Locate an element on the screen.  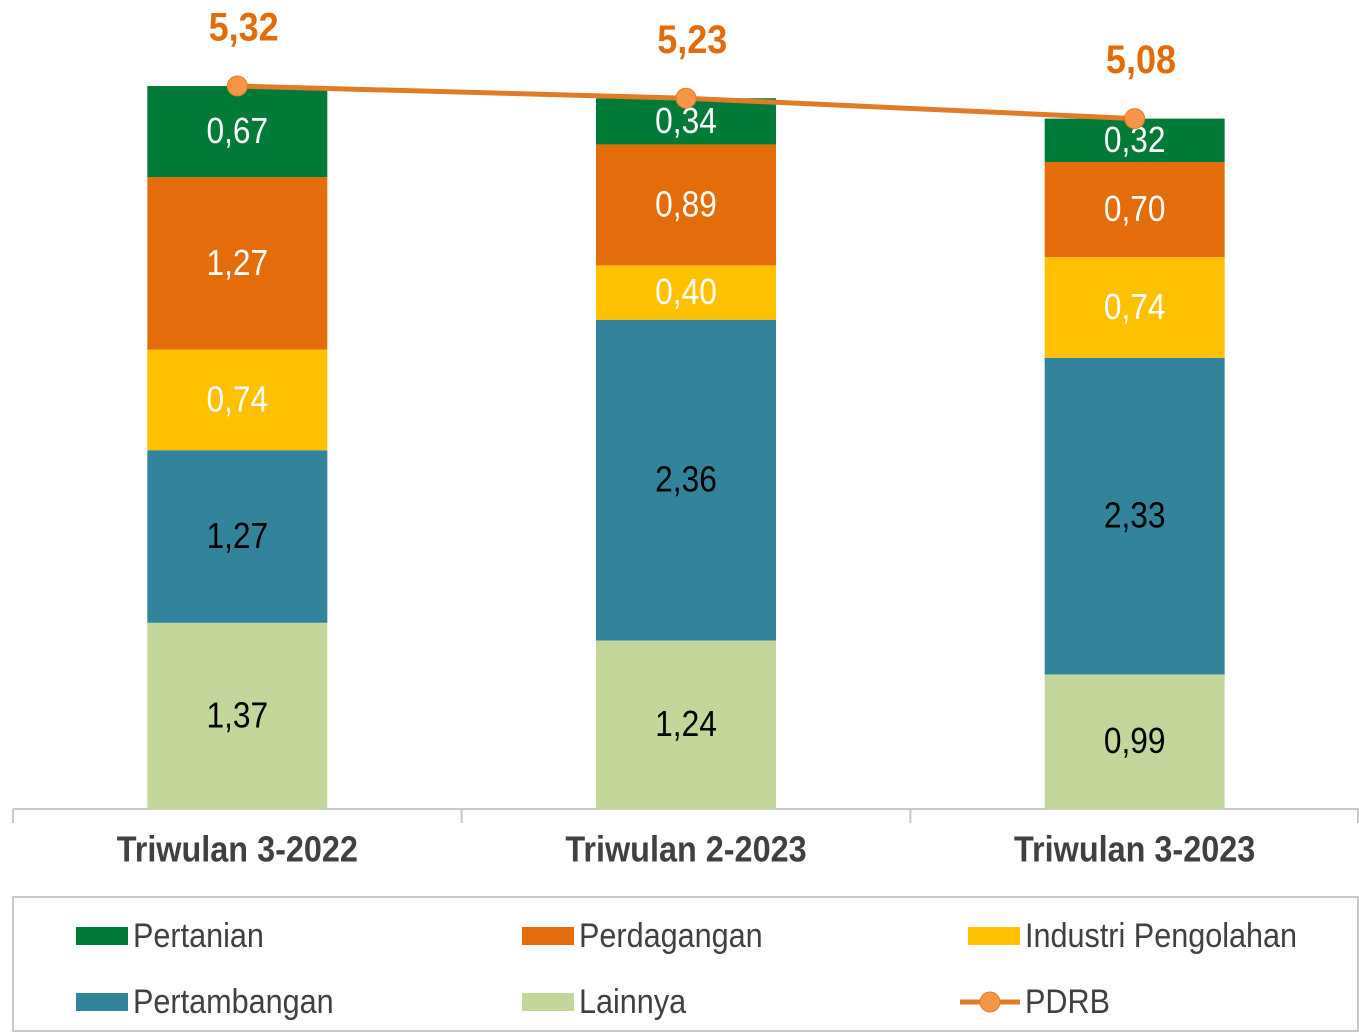
data-label: 0,99 is located at coordinates (1135, 741).